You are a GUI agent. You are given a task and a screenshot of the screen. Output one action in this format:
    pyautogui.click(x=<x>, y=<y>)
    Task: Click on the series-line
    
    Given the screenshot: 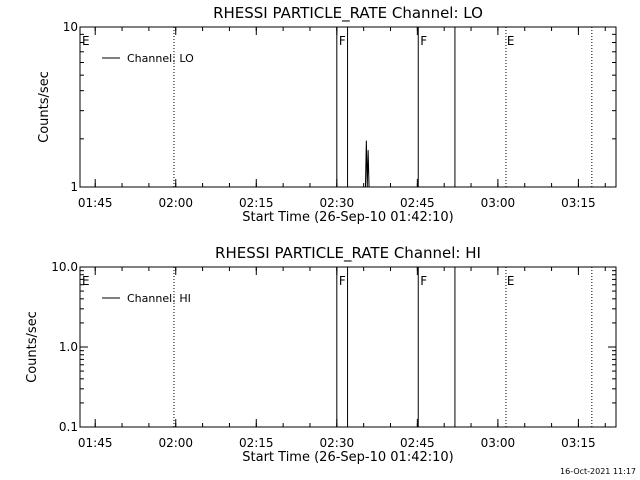 What is the action you would take?
    pyautogui.click(x=367, y=164)
    